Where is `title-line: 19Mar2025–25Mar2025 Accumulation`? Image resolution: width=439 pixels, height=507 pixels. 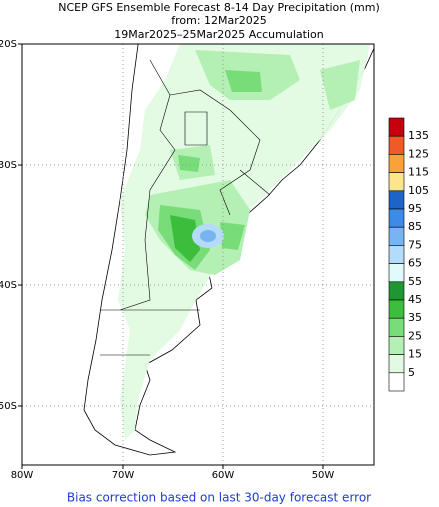
title-line: 19Mar2025–25Mar2025 Accumulation is located at coordinates (218, 34).